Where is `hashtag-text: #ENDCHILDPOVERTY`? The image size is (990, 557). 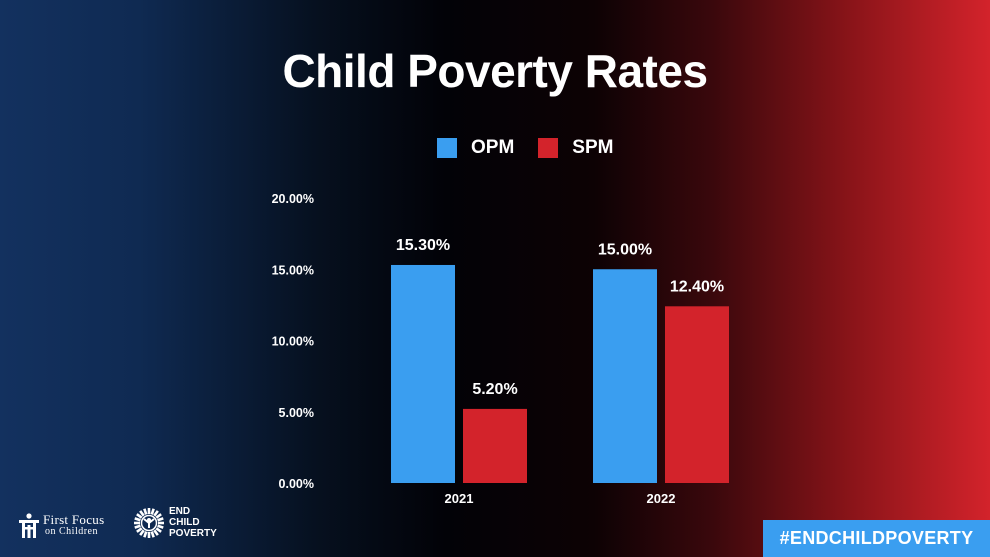 hashtag-text: #ENDCHILDPOVERTY is located at coordinates (876, 538).